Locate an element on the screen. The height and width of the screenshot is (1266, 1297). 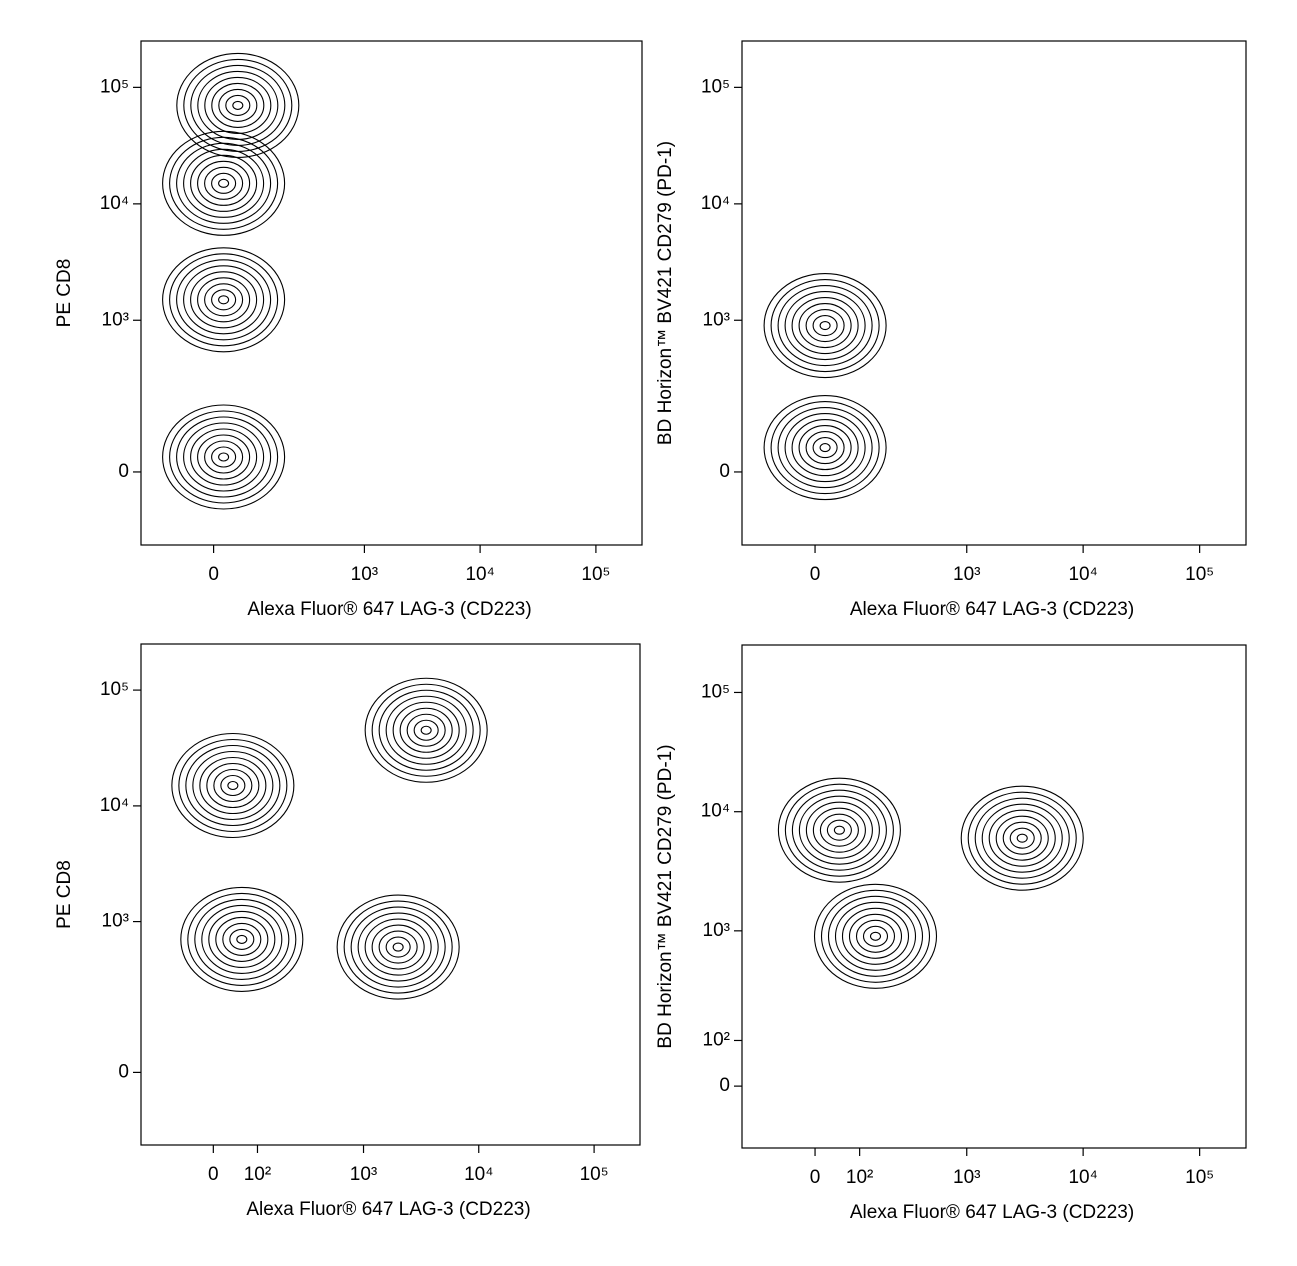
x-tick-label: 10³ is located at coordinates (364, 574).